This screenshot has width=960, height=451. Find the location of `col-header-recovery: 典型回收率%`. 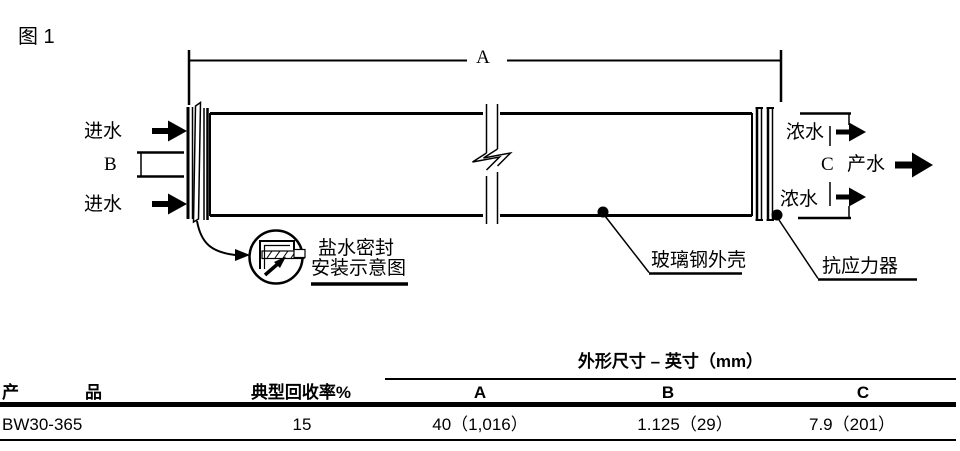

col-header-recovery: 典型回收率% is located at coordinates (301, 392).